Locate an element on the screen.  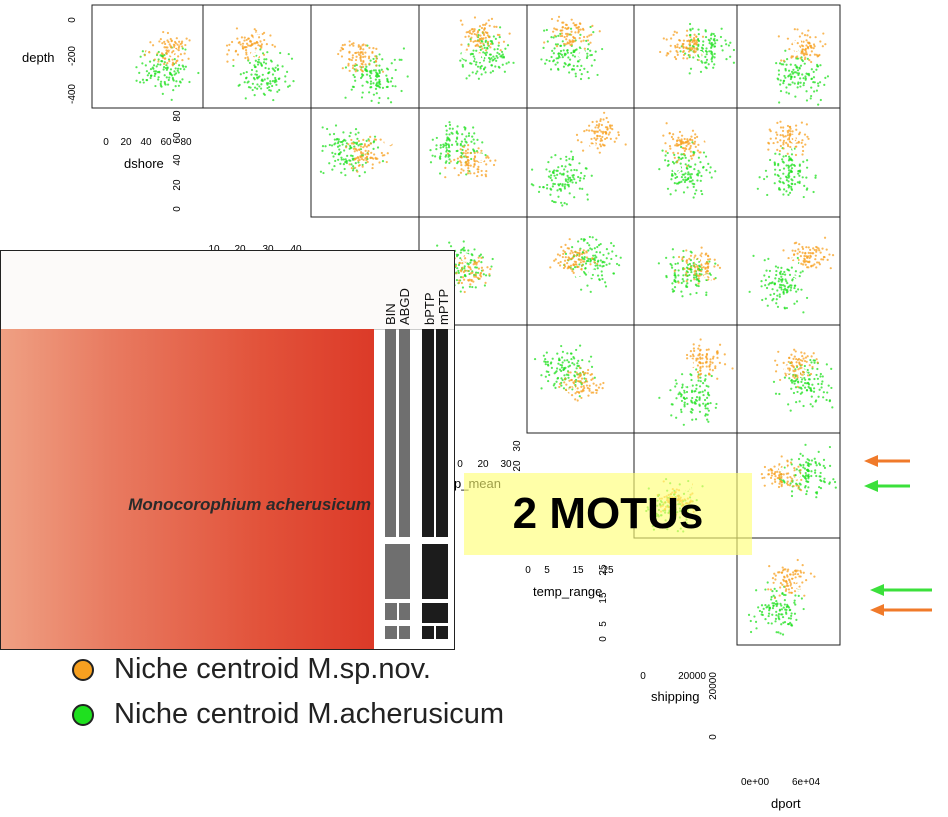
trange-xtick: 25 is located at coordinates (608, 570).